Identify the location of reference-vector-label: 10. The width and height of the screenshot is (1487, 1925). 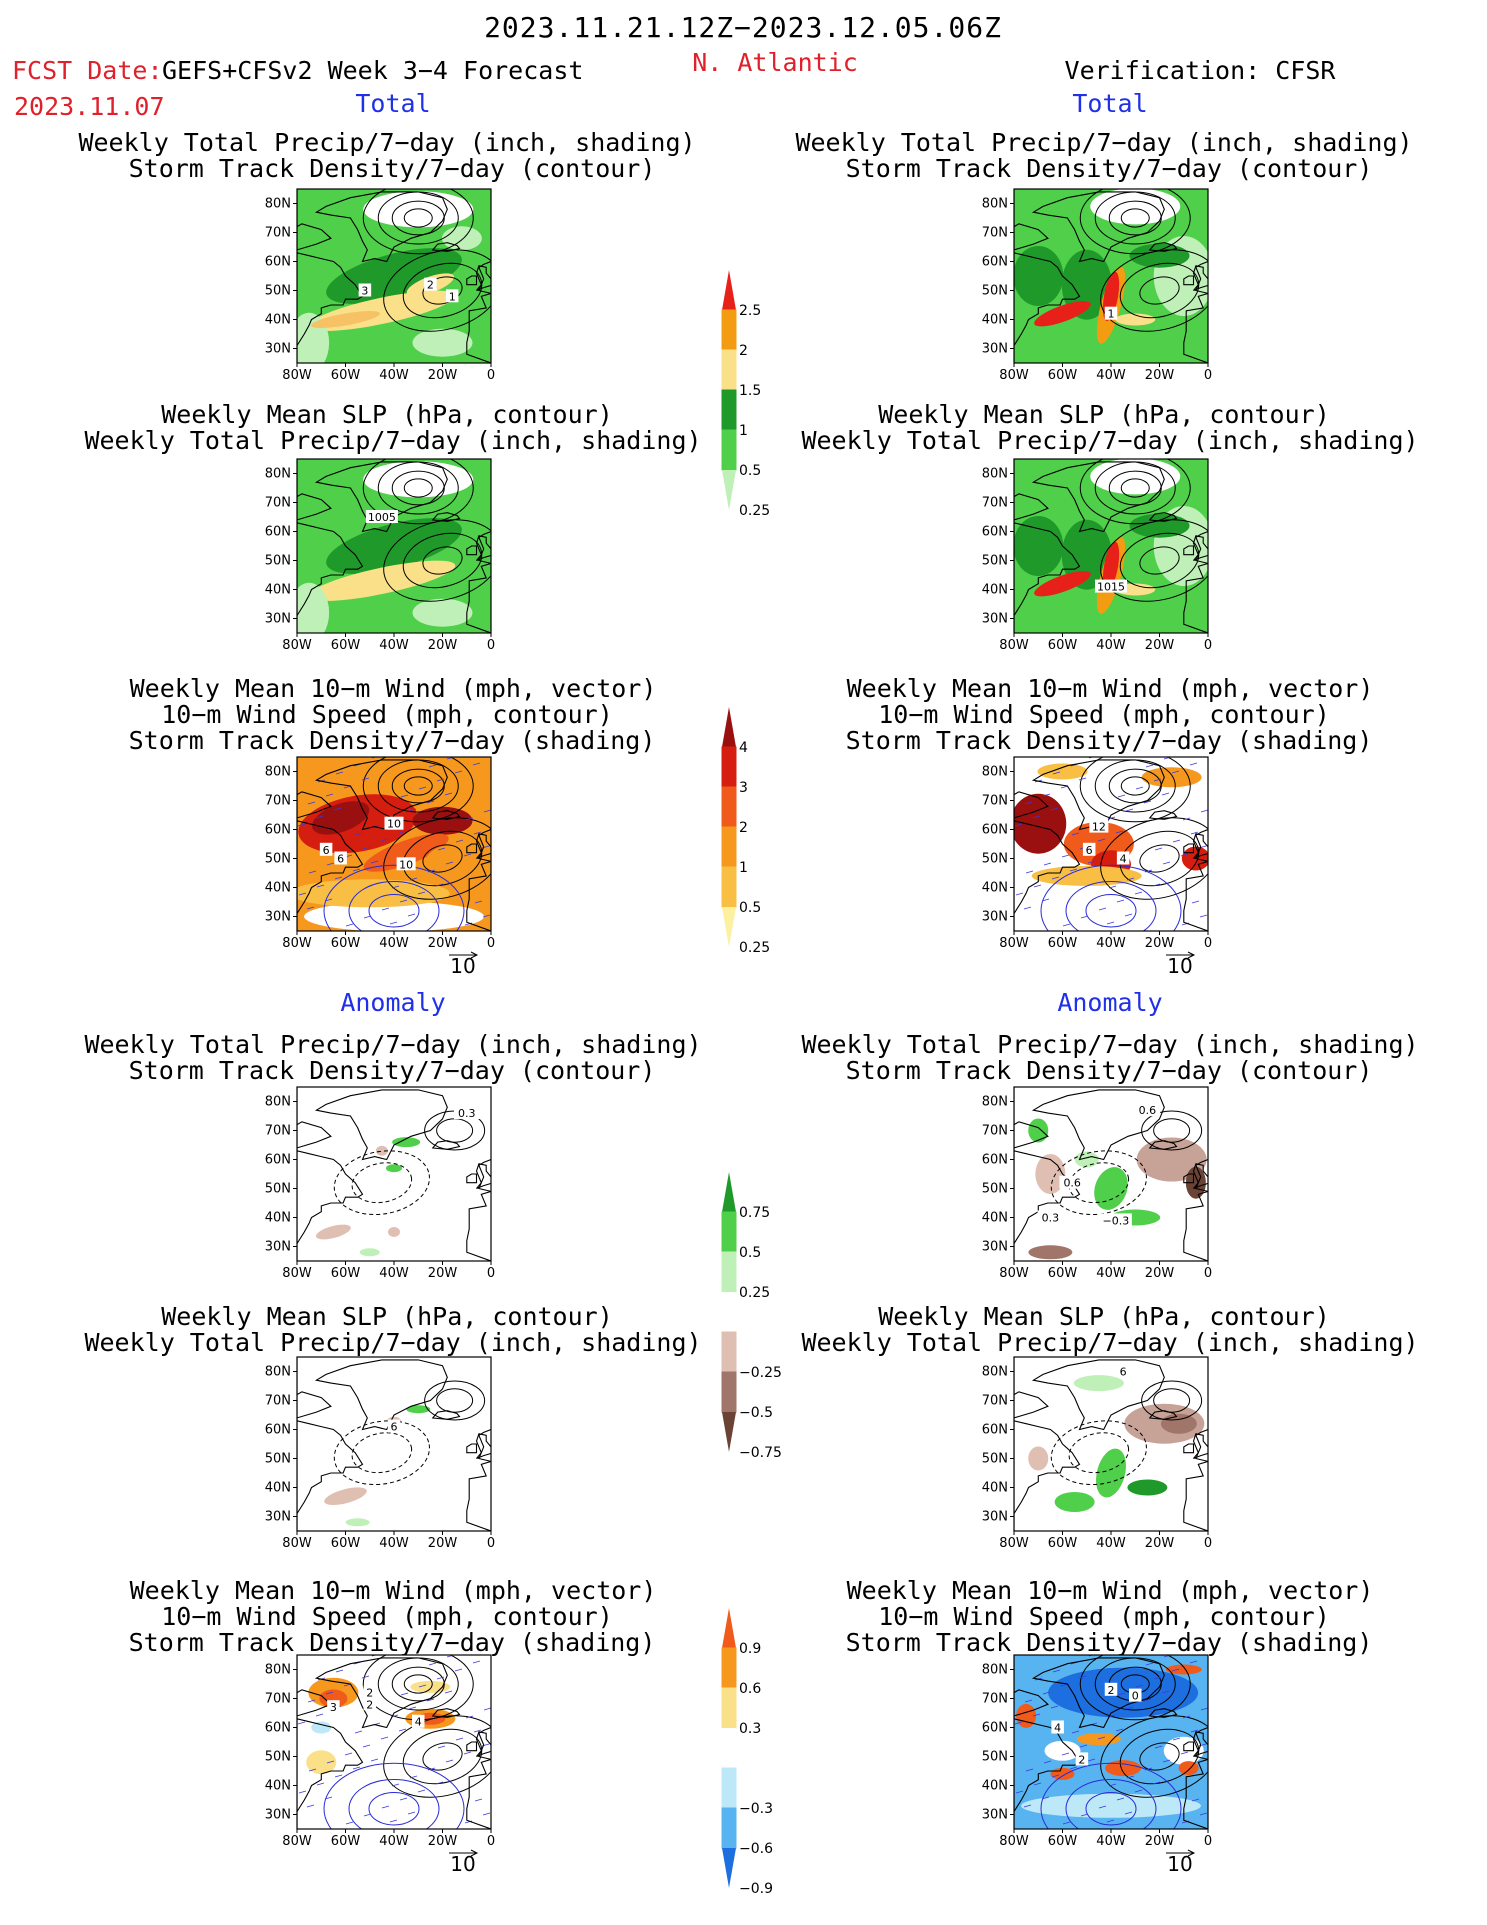
(1179, 1864).